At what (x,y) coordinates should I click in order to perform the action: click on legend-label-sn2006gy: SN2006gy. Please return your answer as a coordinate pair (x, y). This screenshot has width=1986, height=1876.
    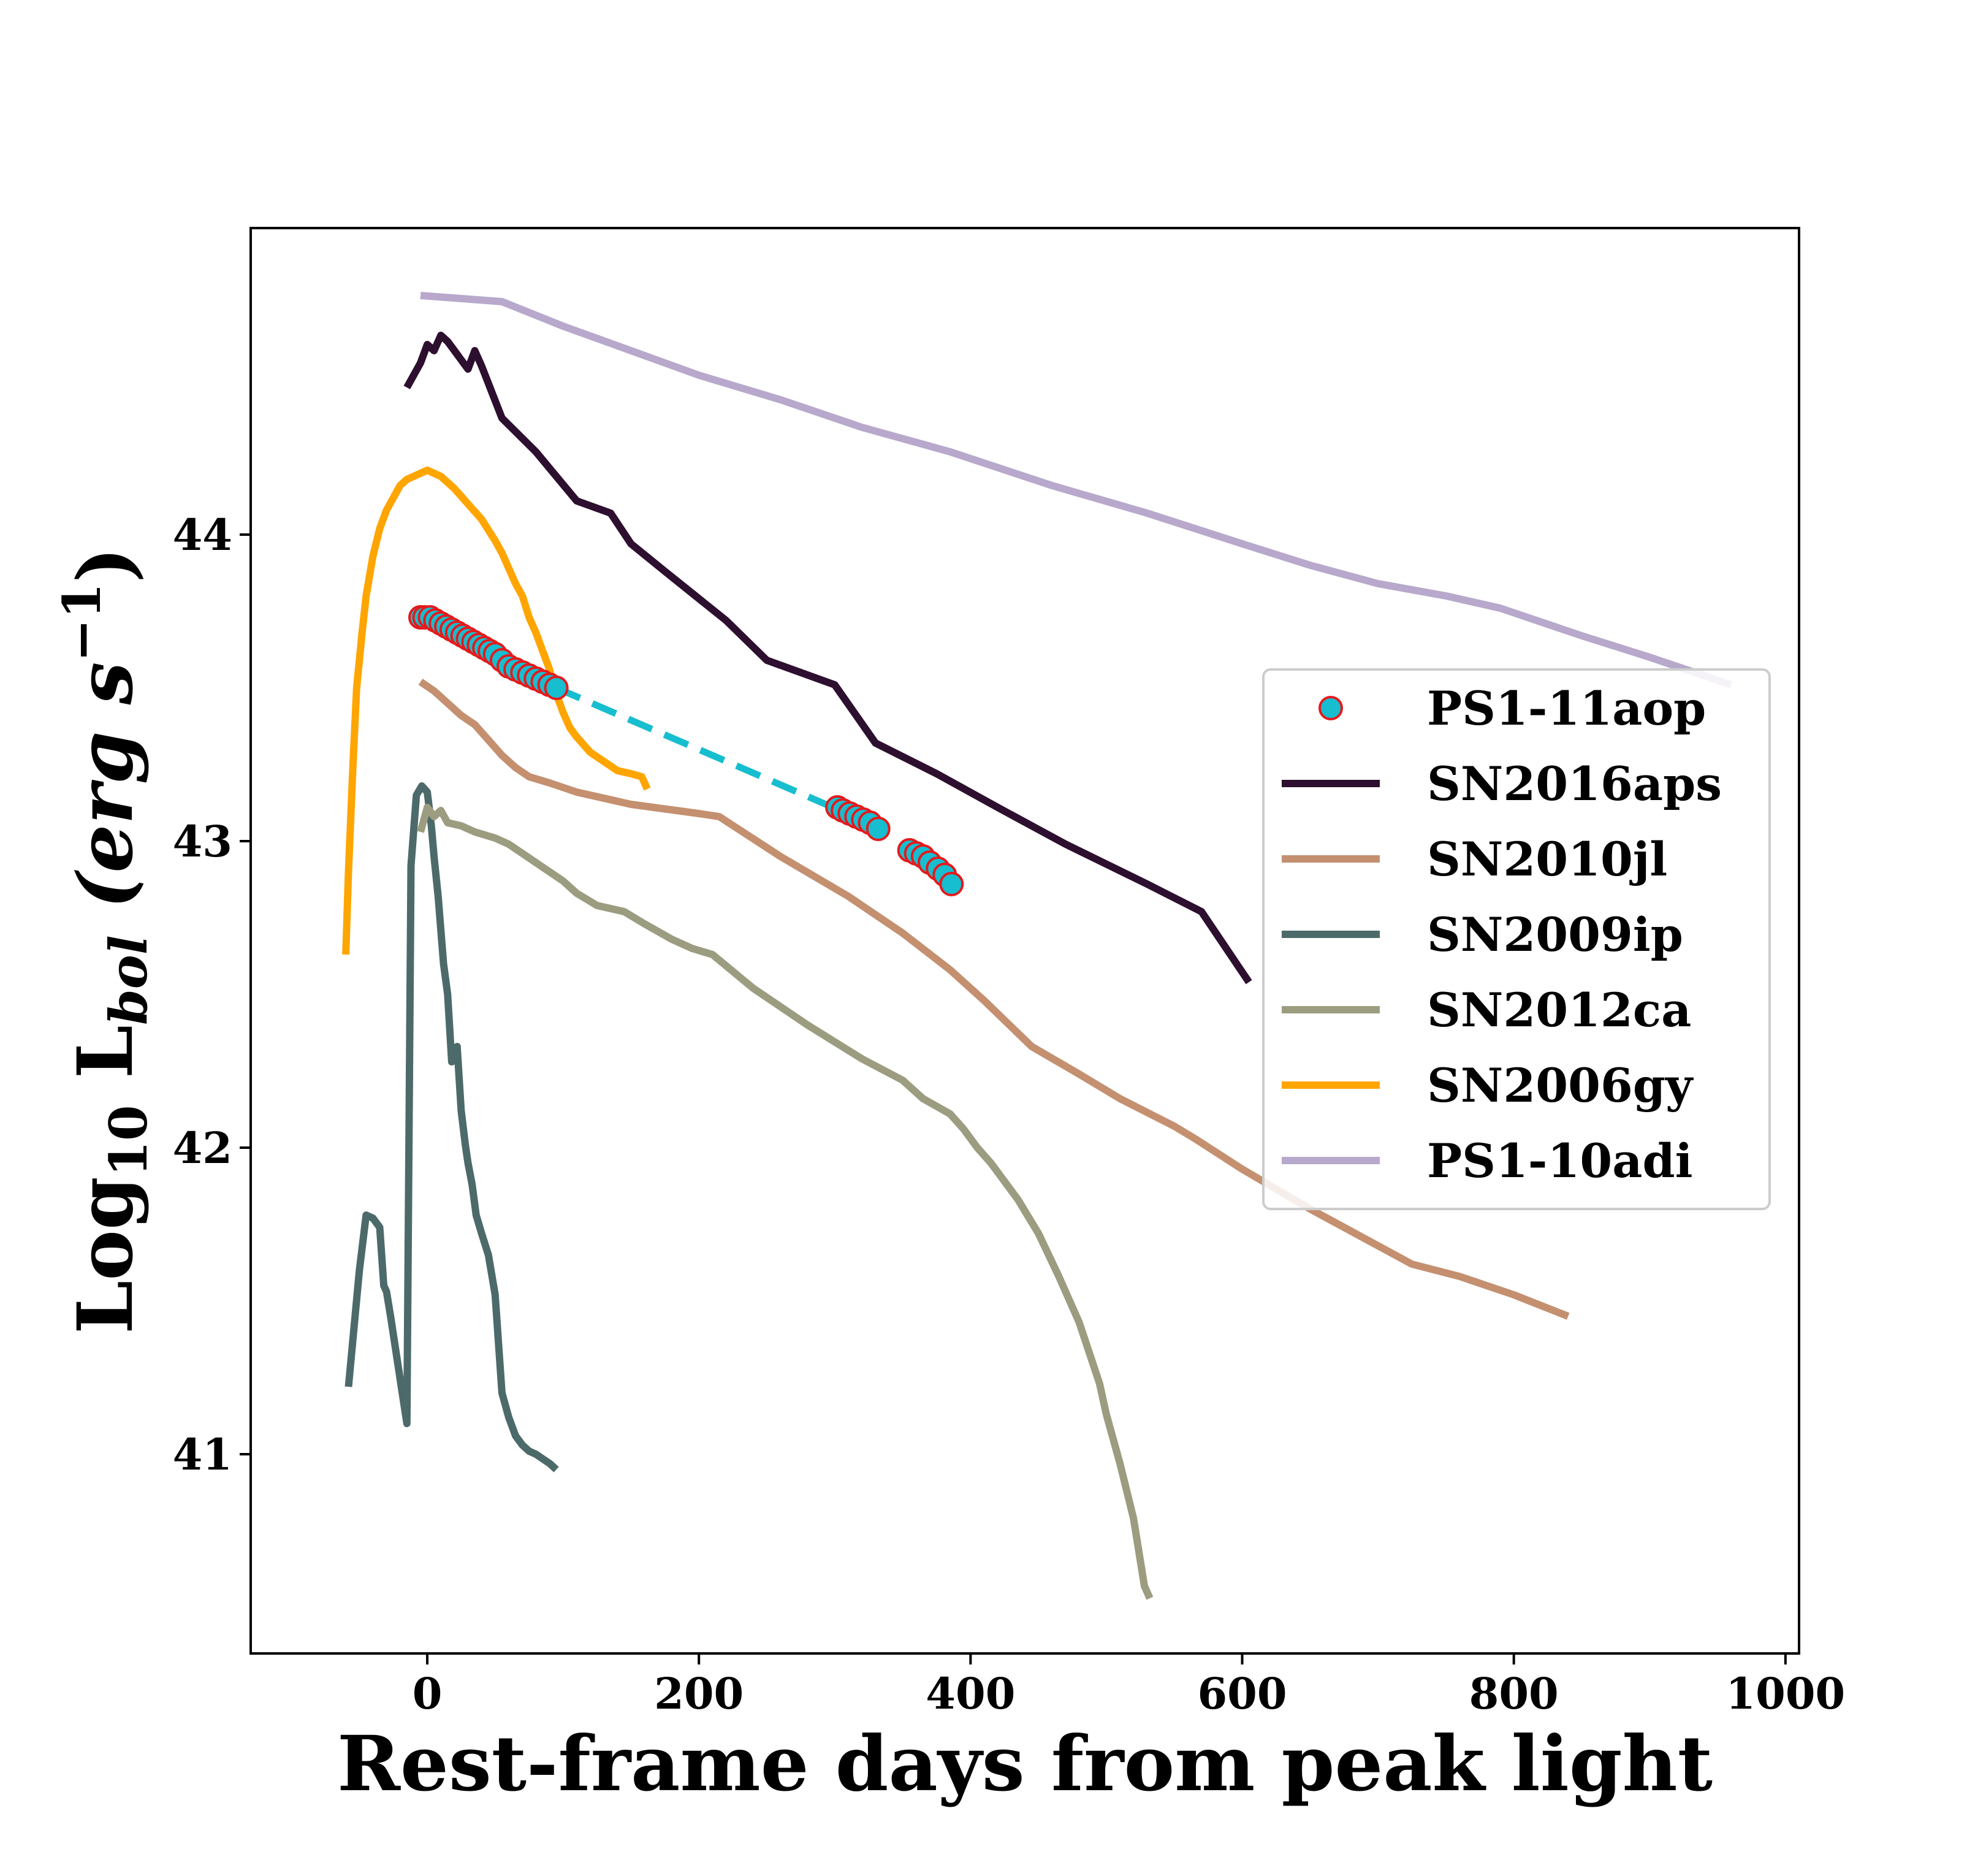
    Looking at the image, I should click on (1560, 1085).